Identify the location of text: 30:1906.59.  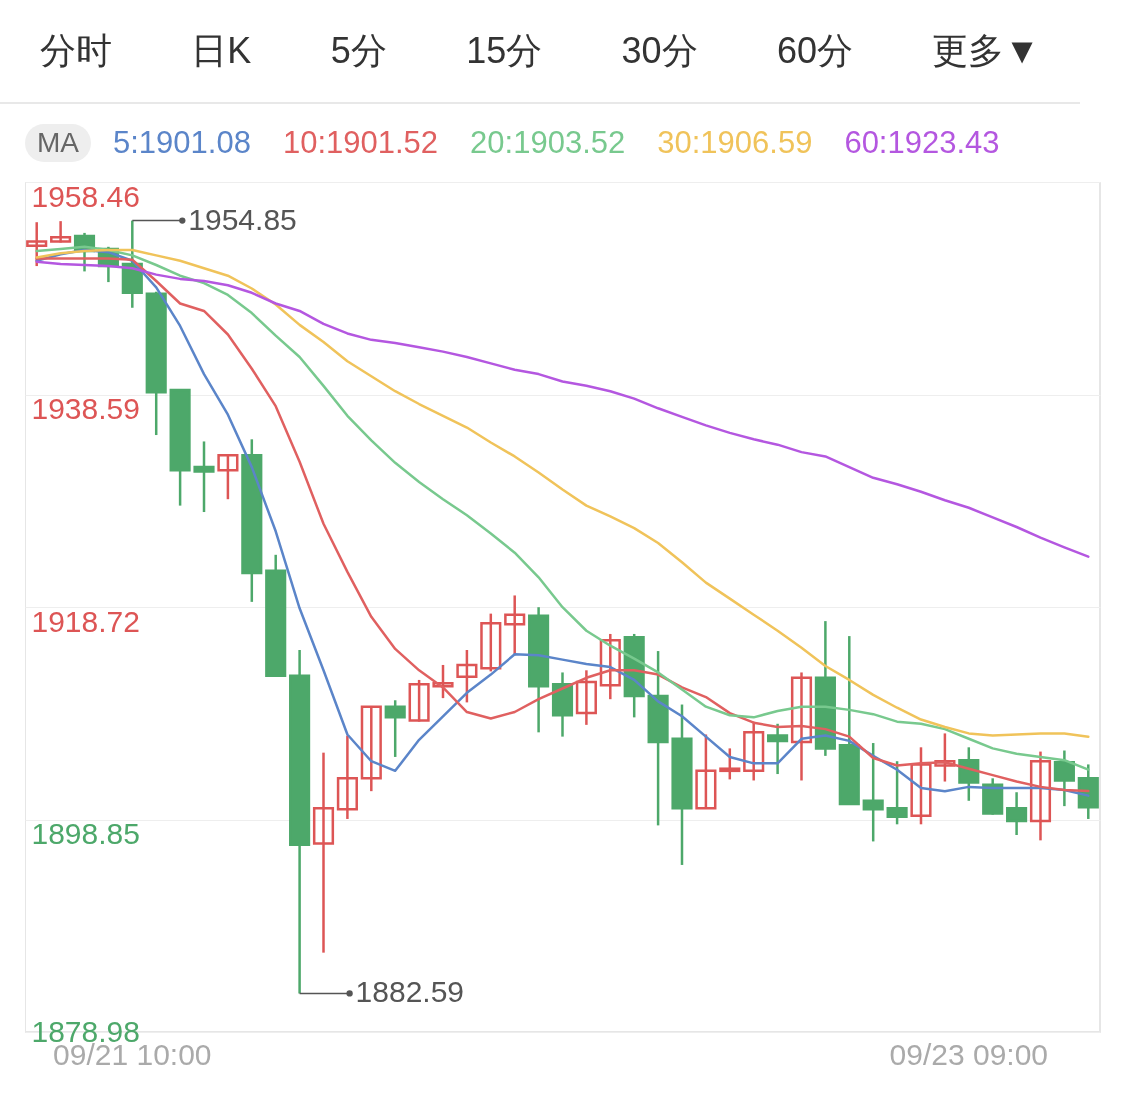
(735, 143).